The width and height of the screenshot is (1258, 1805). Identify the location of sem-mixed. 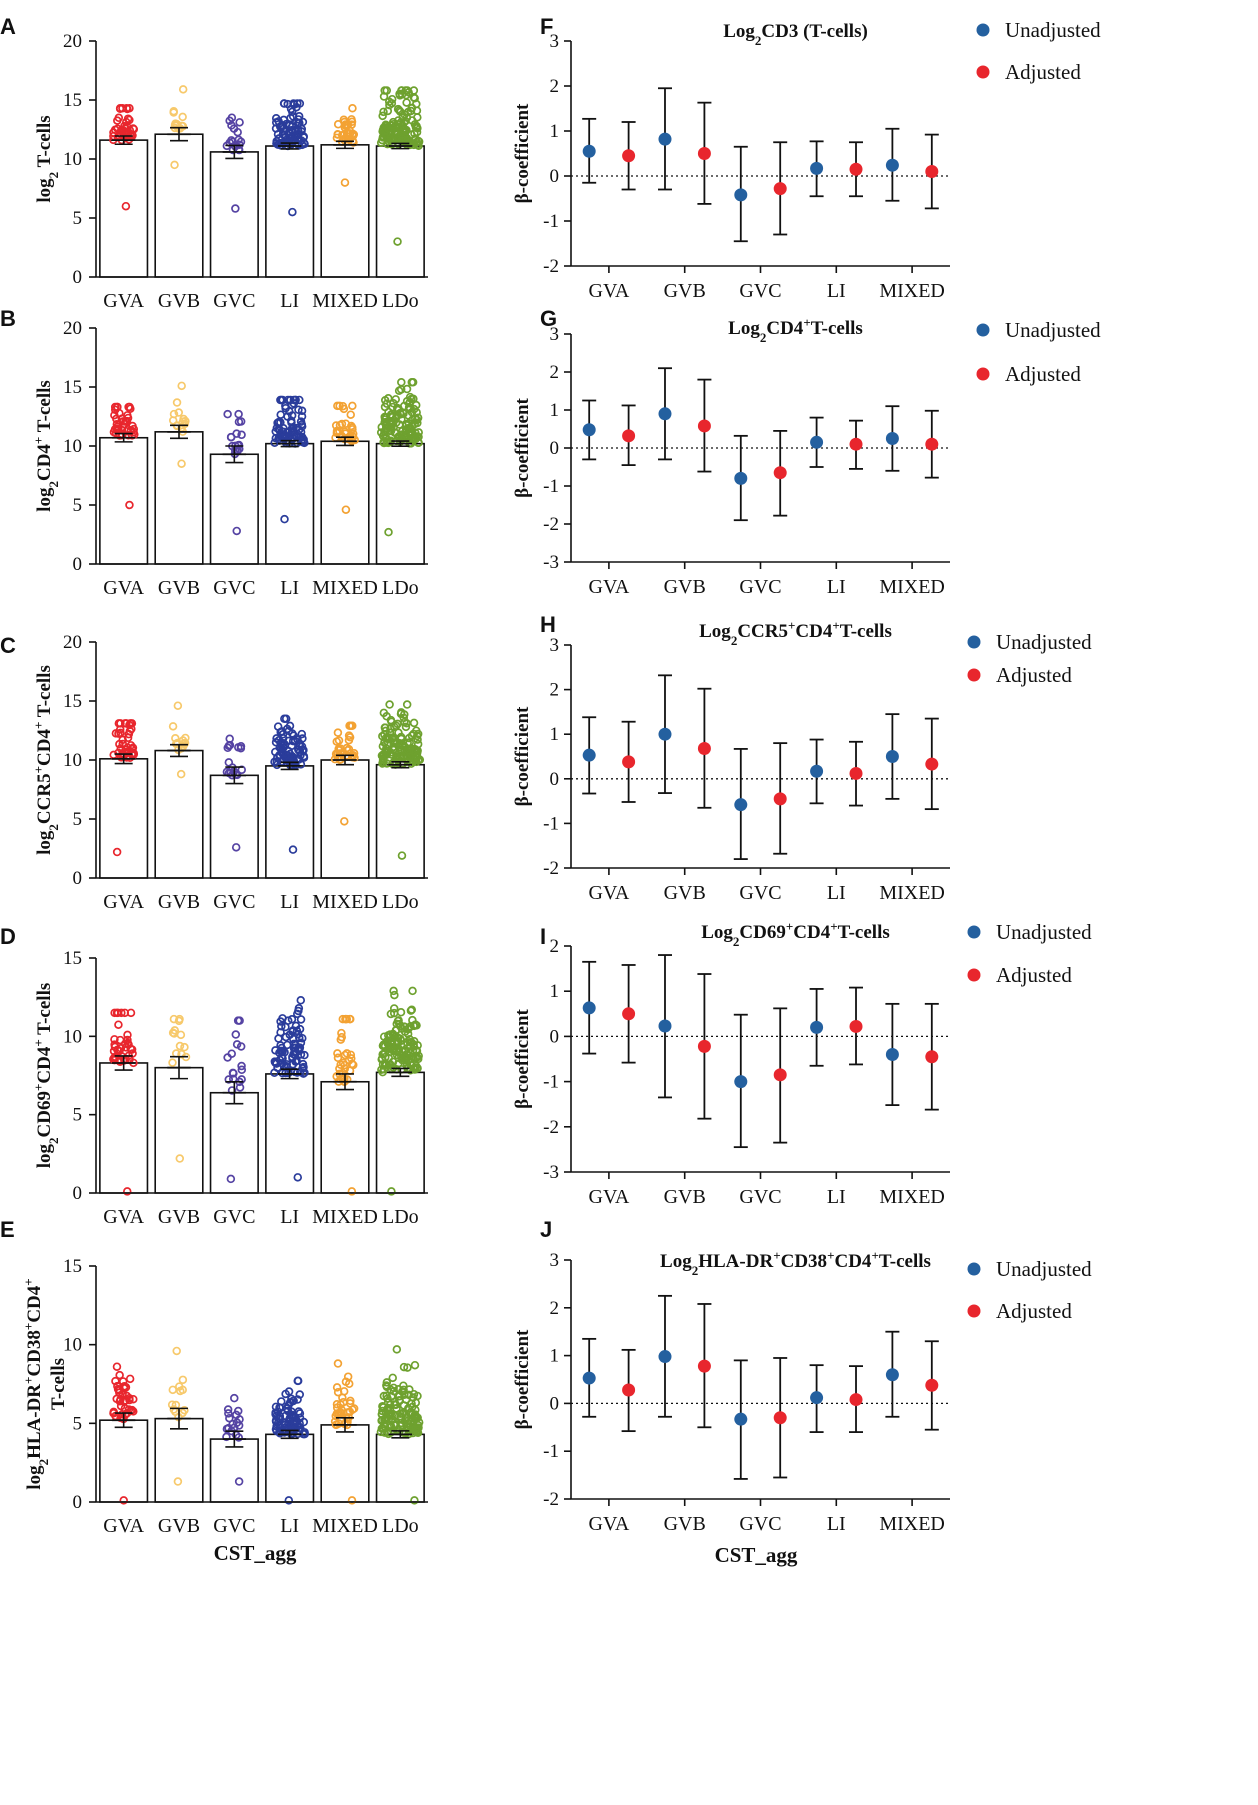
(345, 1082).